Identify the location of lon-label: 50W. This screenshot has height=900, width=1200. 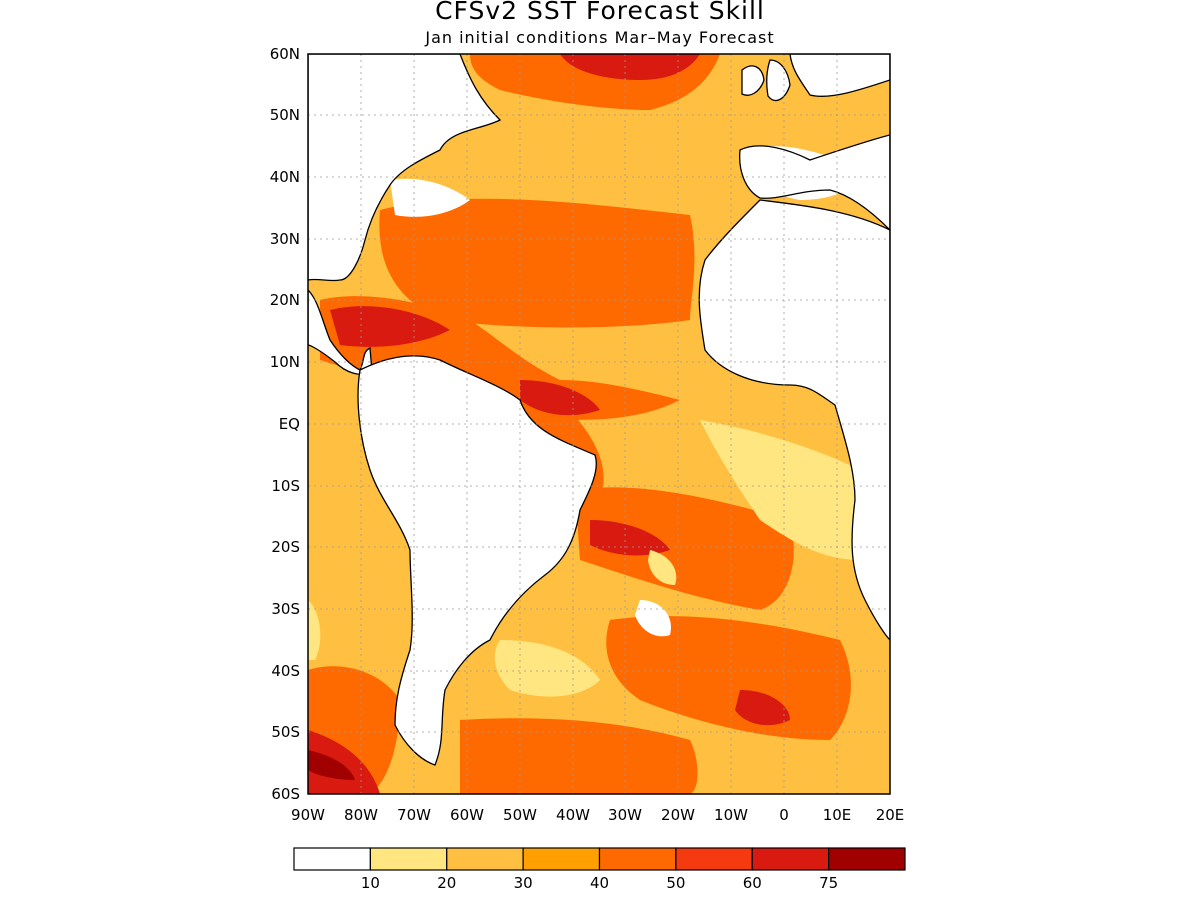
(520, 815).